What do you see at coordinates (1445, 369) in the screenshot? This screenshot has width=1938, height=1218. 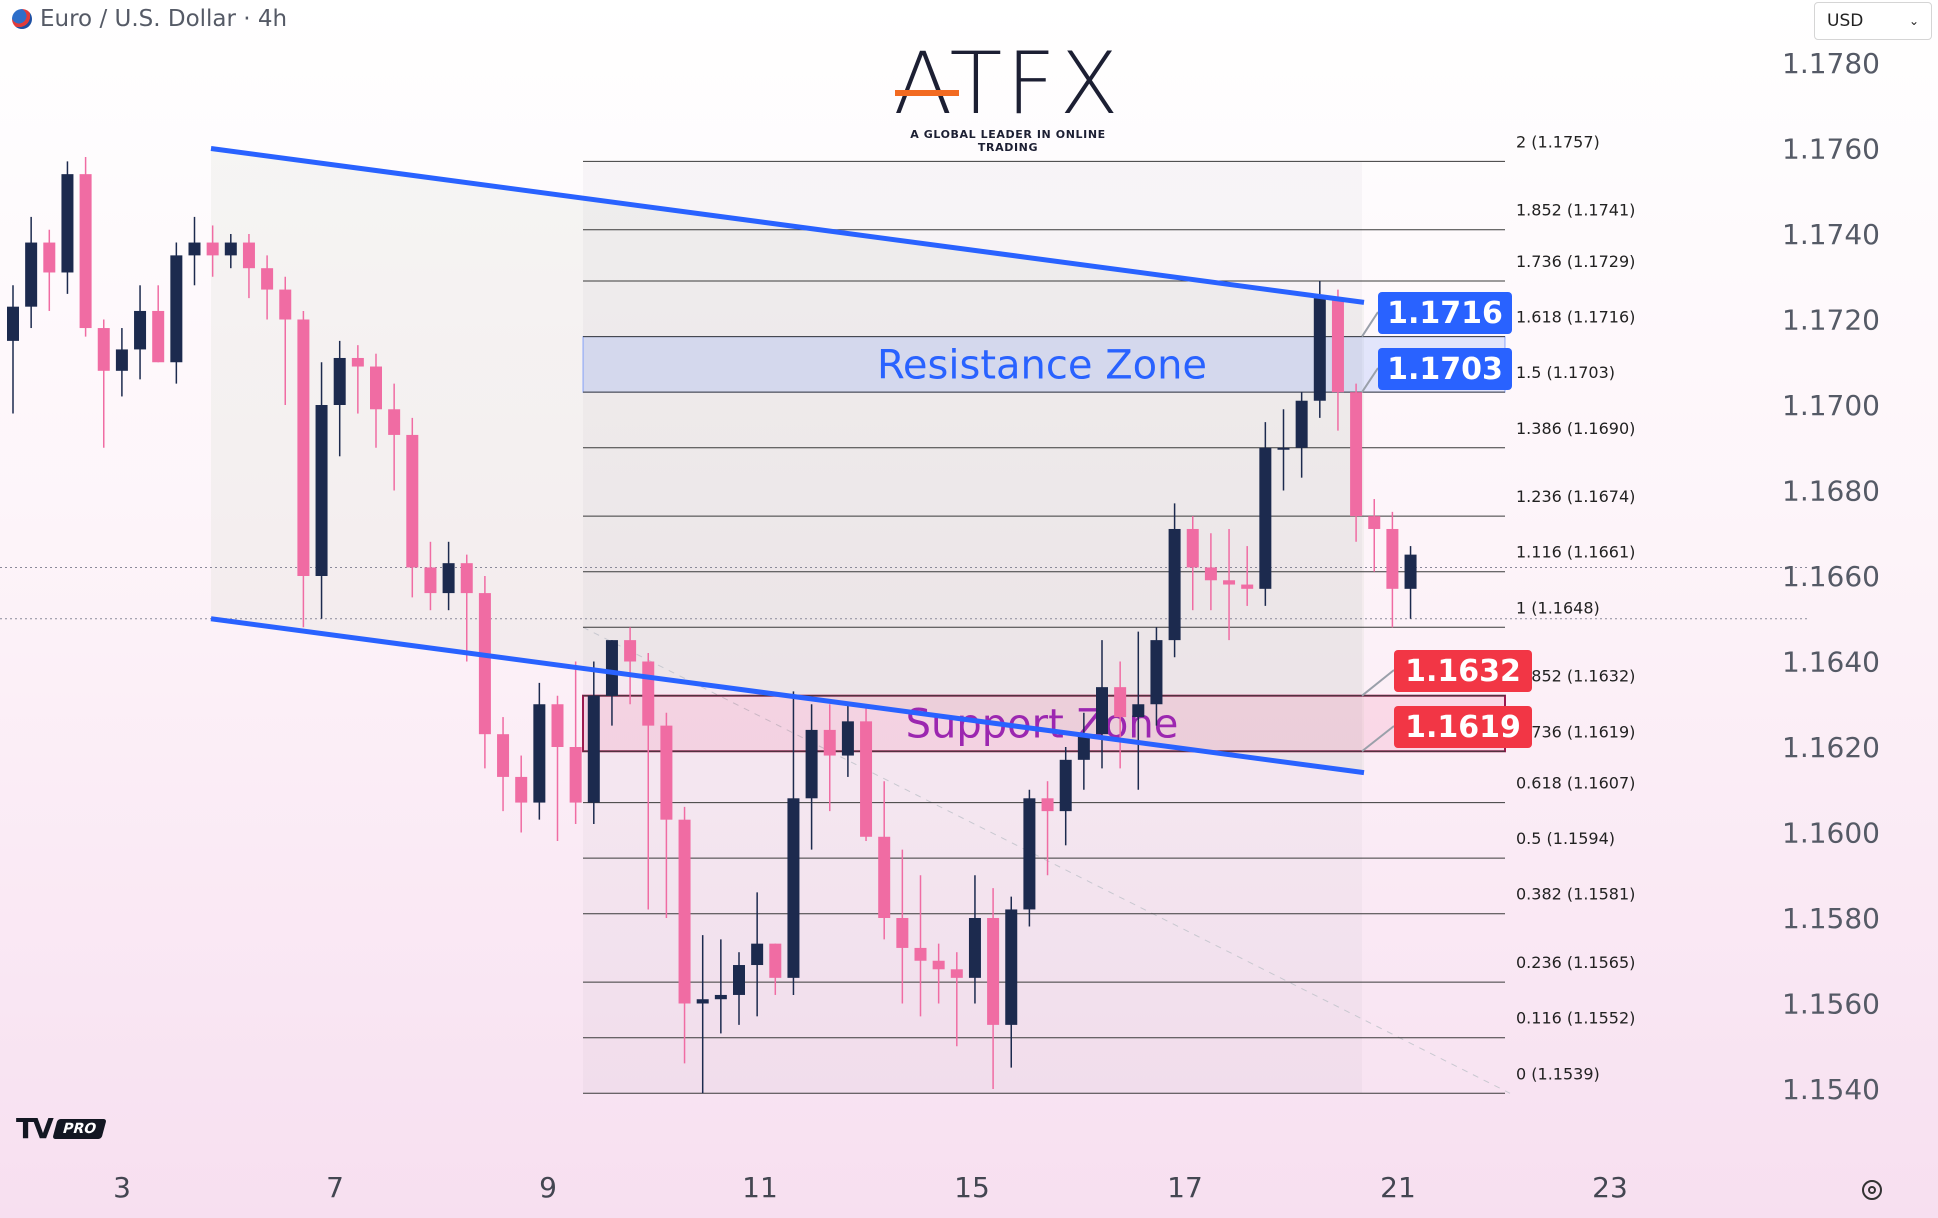 I see `price-tag-text-1: 1.1703` at bounding box center [1445, 369].